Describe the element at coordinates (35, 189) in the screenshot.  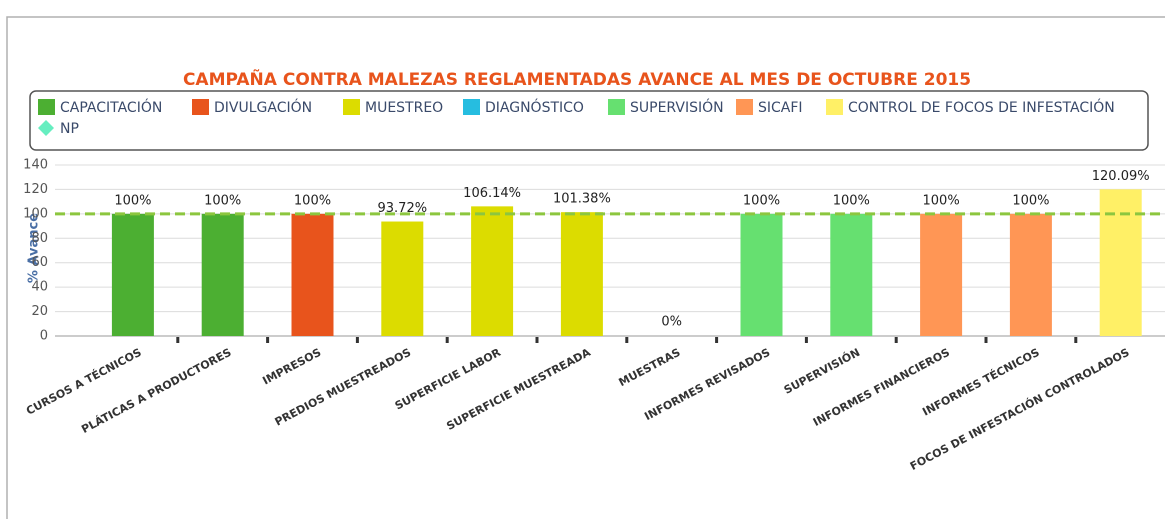
I see `y-tick-label: 120` at that location.